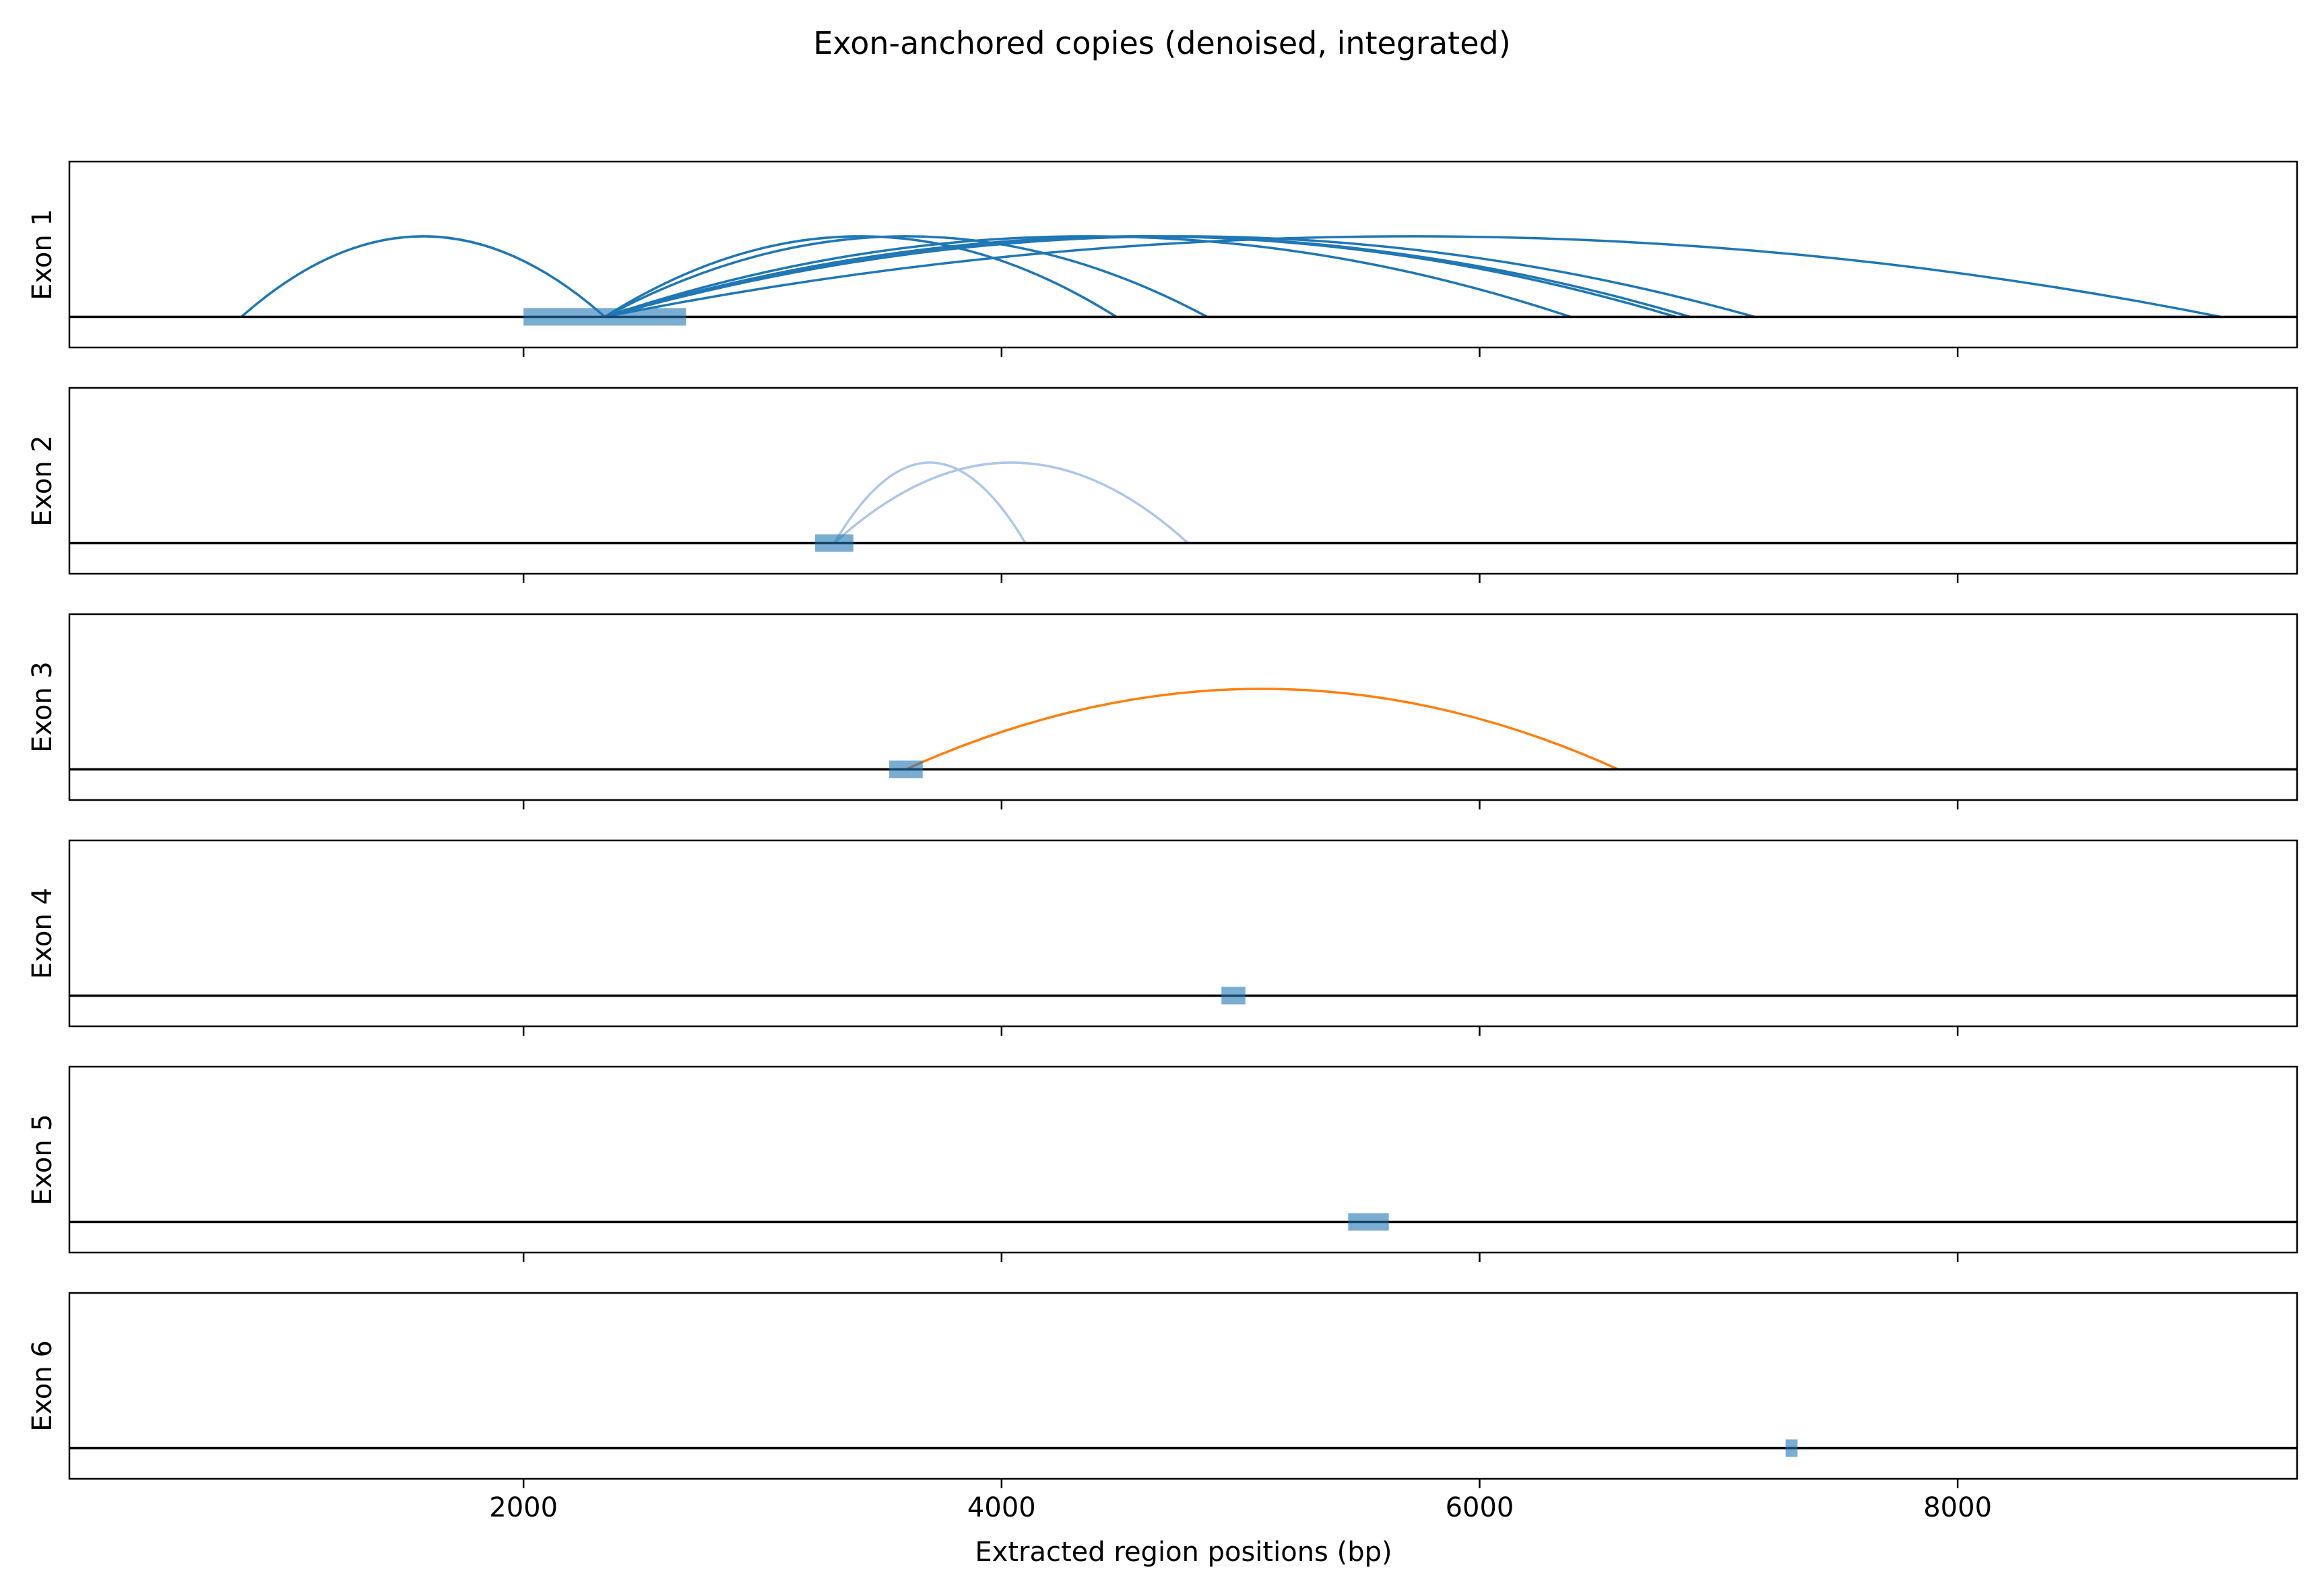 Image resolution: width=2324 pixels, height=1596 pixels. Describe the element at coordinates (42, 481) in the screenshot. I see `panel-label: Exon 2` at that location.